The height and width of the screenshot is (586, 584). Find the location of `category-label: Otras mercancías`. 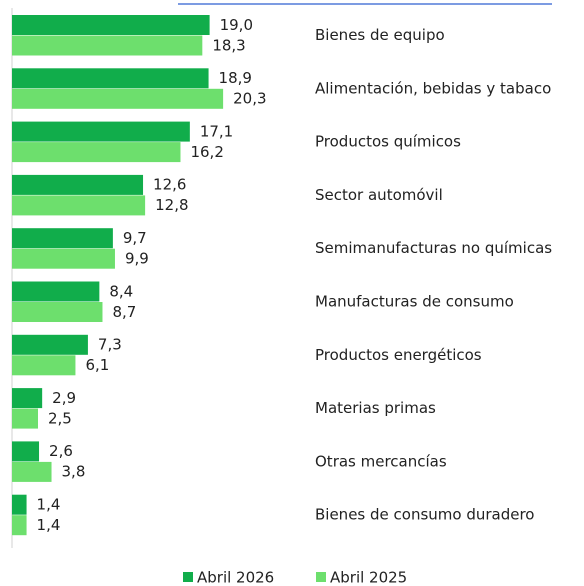

category-label: Otras mercancías is located at coordinates (381, 461).